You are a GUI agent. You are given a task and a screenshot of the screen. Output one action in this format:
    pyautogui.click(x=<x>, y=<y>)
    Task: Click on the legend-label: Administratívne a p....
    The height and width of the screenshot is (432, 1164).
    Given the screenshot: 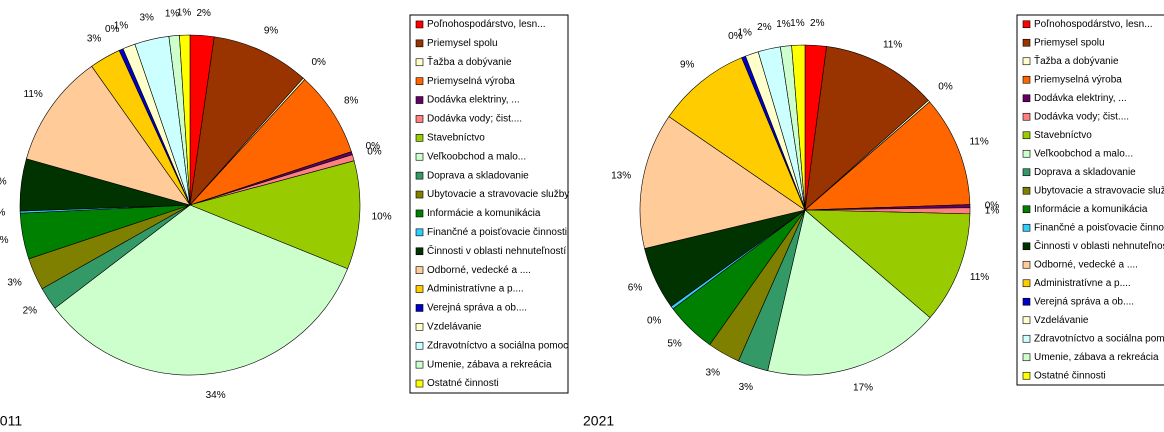 What is the action you would take?
    pyautogui.click(x=1082, y=283)
    